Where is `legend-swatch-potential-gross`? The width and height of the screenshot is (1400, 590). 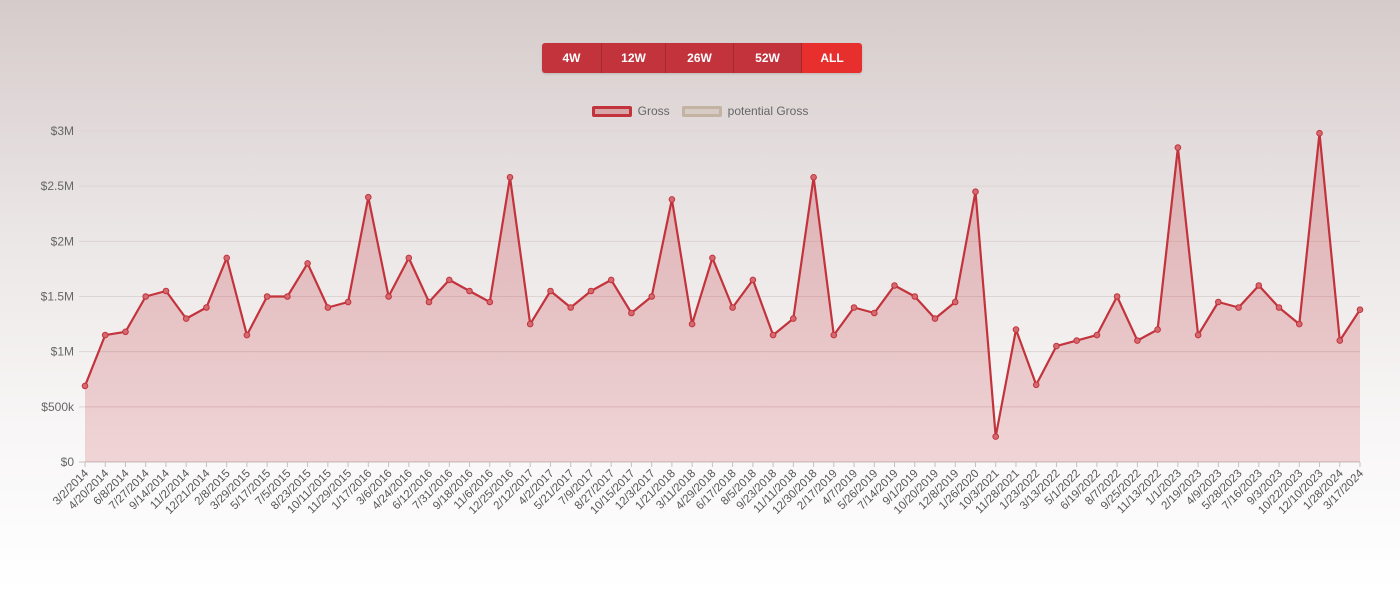 legend-swatch-potential-gross is located at coordinates (701, 111).